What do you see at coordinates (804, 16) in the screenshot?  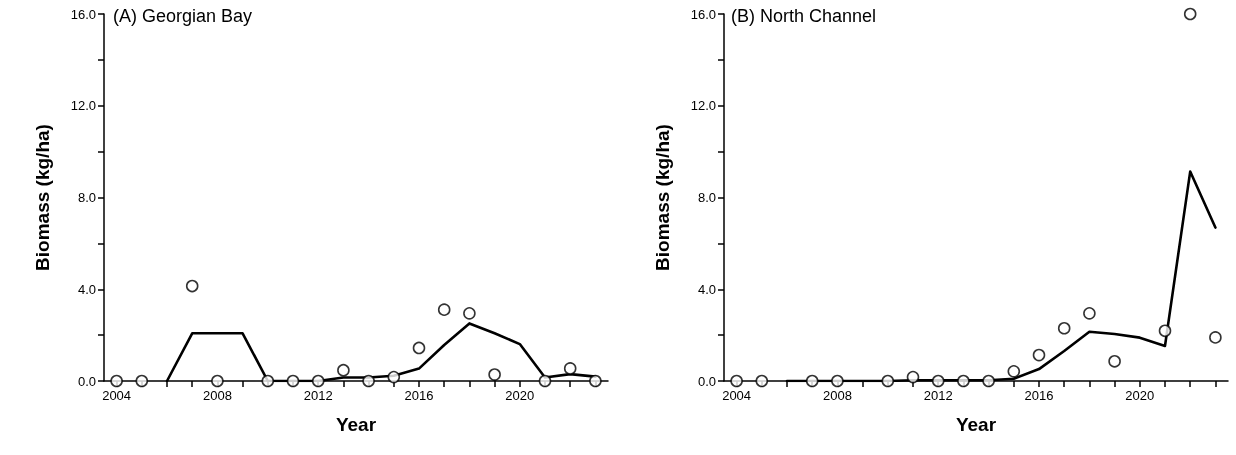 I see `chart-title: (B) North Channel` at bounding box center [804, 16].